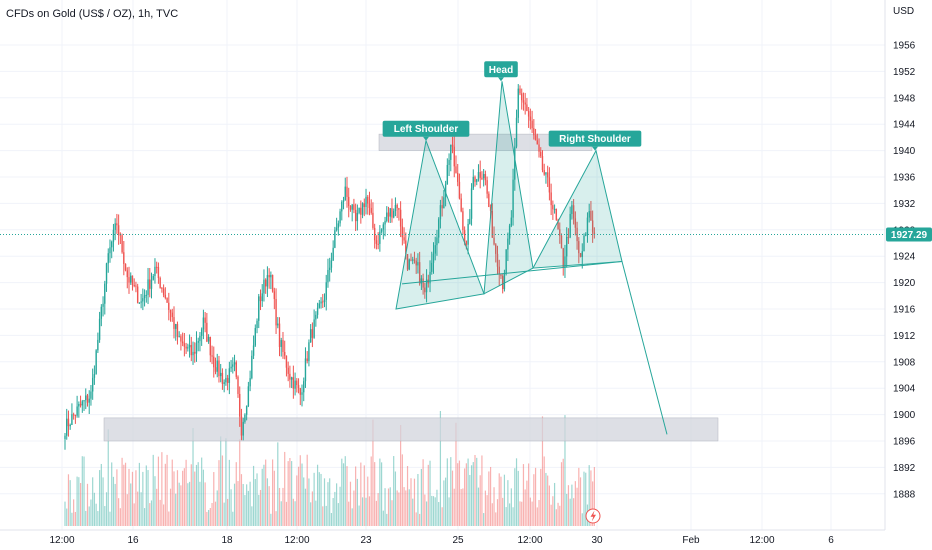  Describe the element at coordinates (593, 516) in the screenshot. I see `lightning-bolt-icon` at that location.